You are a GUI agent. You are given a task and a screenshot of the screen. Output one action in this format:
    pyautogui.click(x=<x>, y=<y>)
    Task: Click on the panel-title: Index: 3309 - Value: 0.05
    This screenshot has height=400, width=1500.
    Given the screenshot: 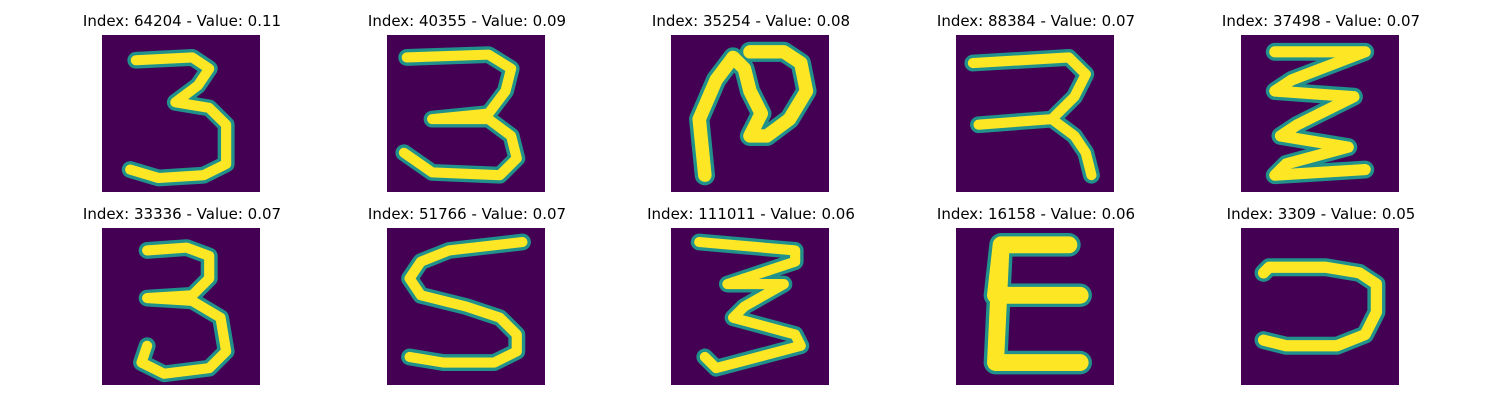 What is the action you would take?
    pyautogui.click(x=1321, y=214)
    